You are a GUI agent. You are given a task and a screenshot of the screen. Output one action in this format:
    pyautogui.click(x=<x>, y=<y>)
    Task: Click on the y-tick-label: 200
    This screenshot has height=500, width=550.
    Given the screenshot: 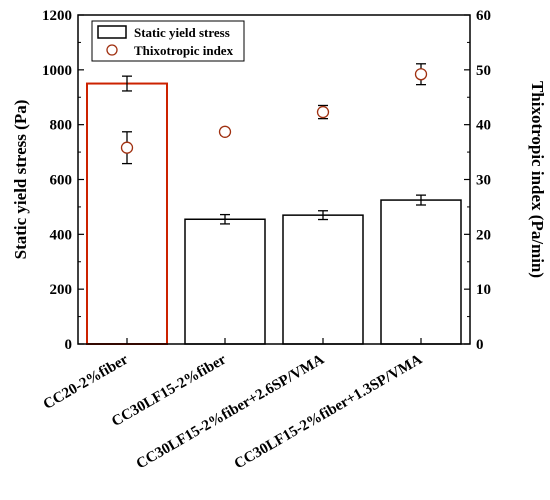 What is the action you would take?
    pyautogui.click(x=61, y=290)
    